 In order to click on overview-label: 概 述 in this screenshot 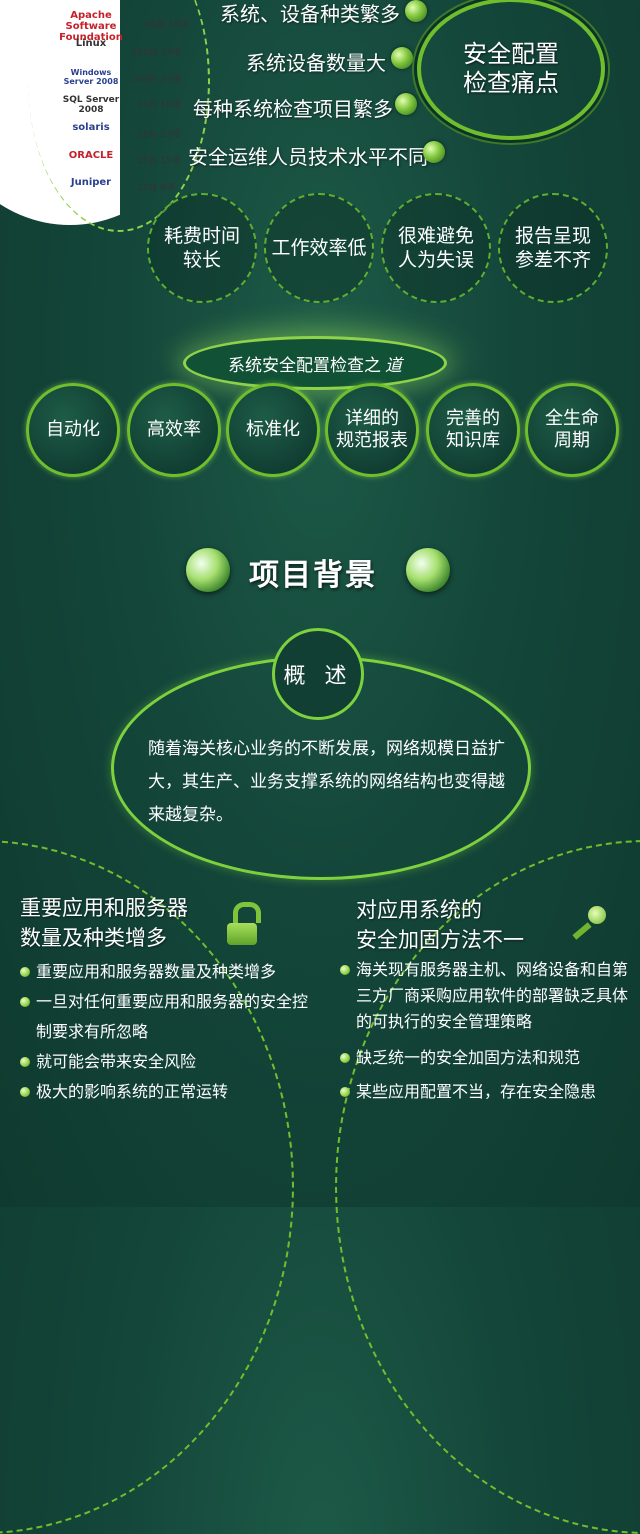, I will do `click(318, 674)`.